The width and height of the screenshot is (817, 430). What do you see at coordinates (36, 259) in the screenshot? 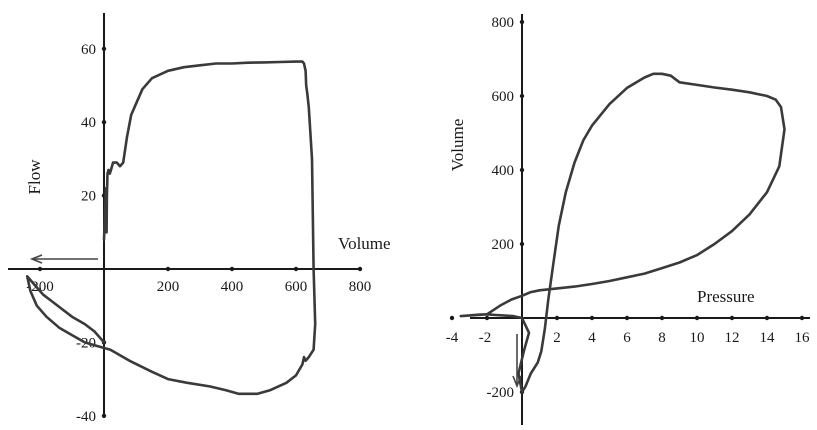
I see `direction-arrow-head` at bounding box center [36, 259].